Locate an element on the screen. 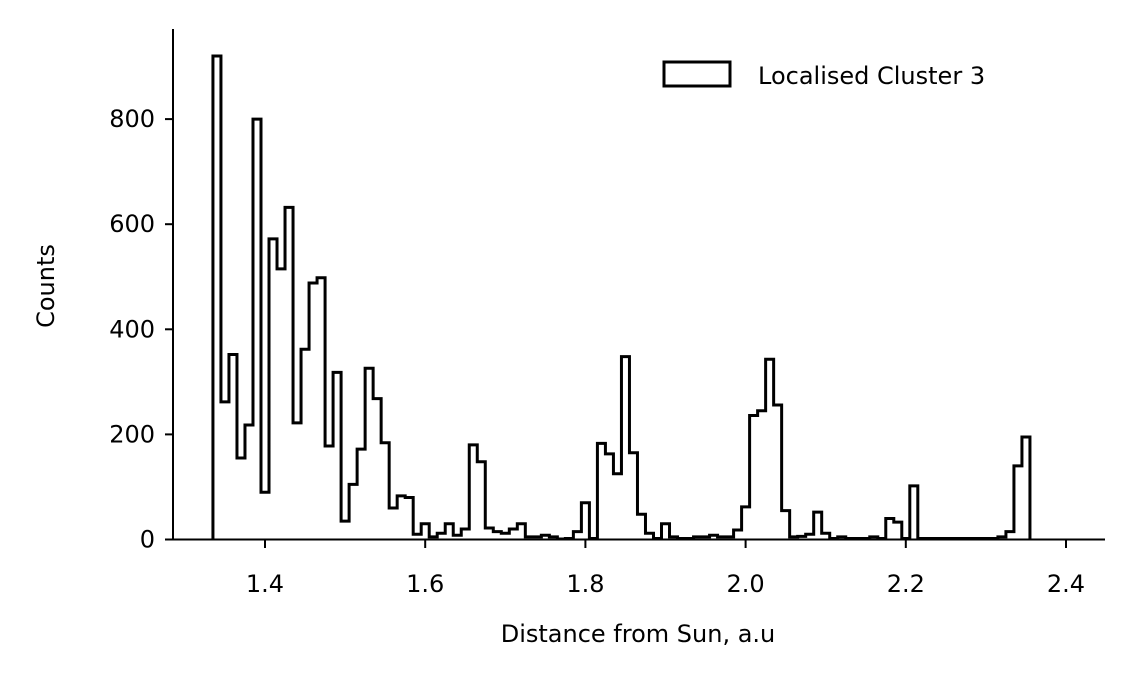 This screenshot has height=681, width=1132. legend-label: Localised Cluster 3 is located at coordinates (871, 76).